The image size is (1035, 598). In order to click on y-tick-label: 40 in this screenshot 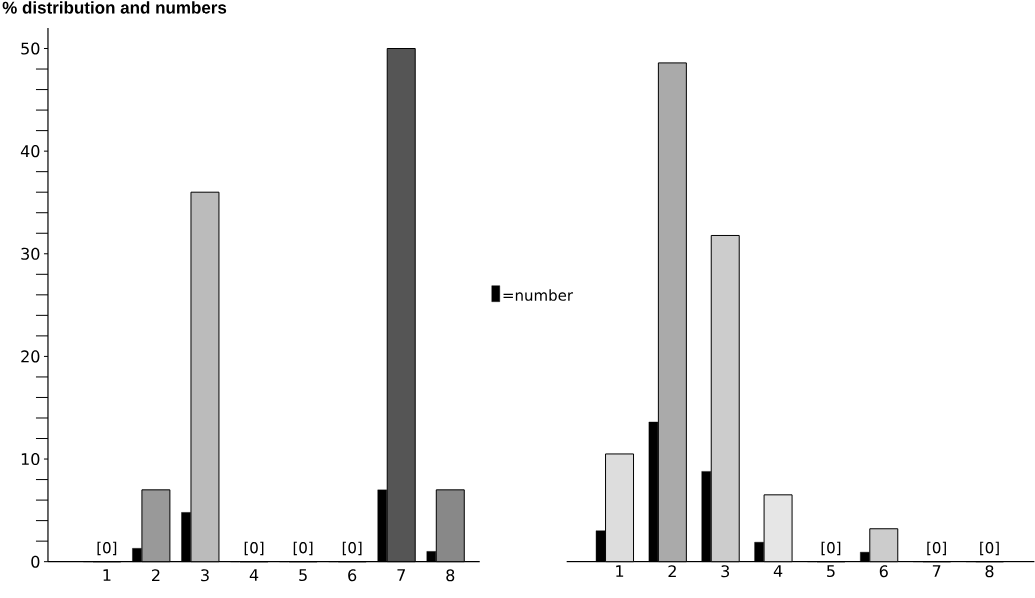, I will do `click(30, 151)`.